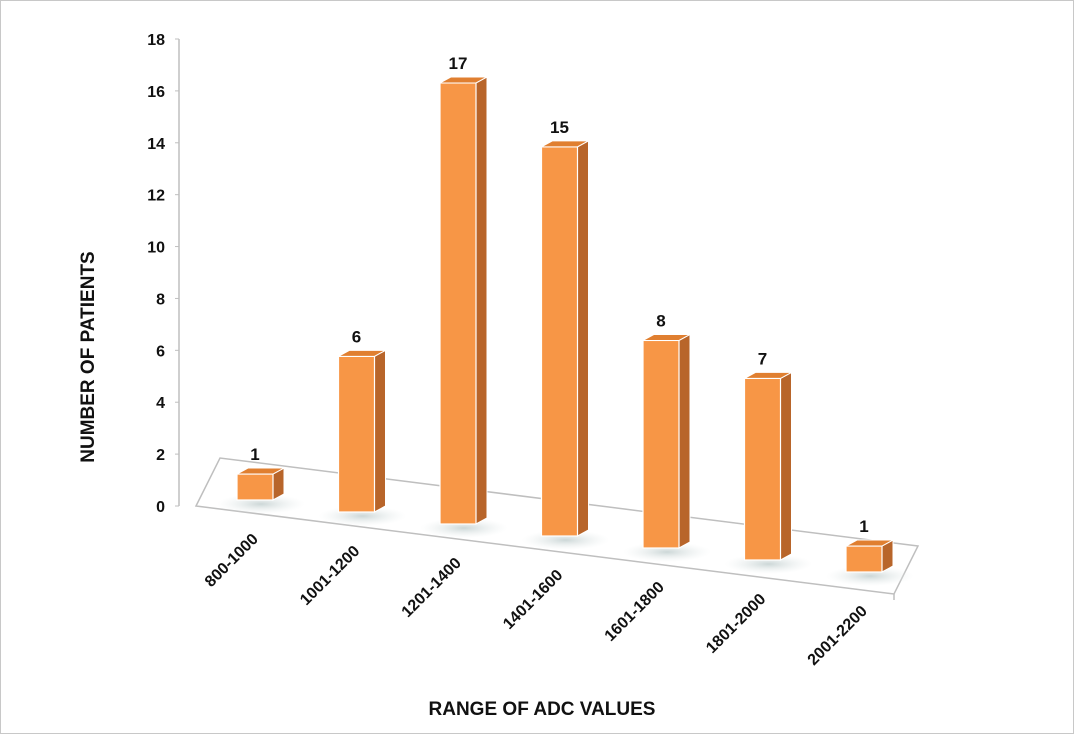  I want to click on x-tick-label: 2001-2200, so click(838, 636).